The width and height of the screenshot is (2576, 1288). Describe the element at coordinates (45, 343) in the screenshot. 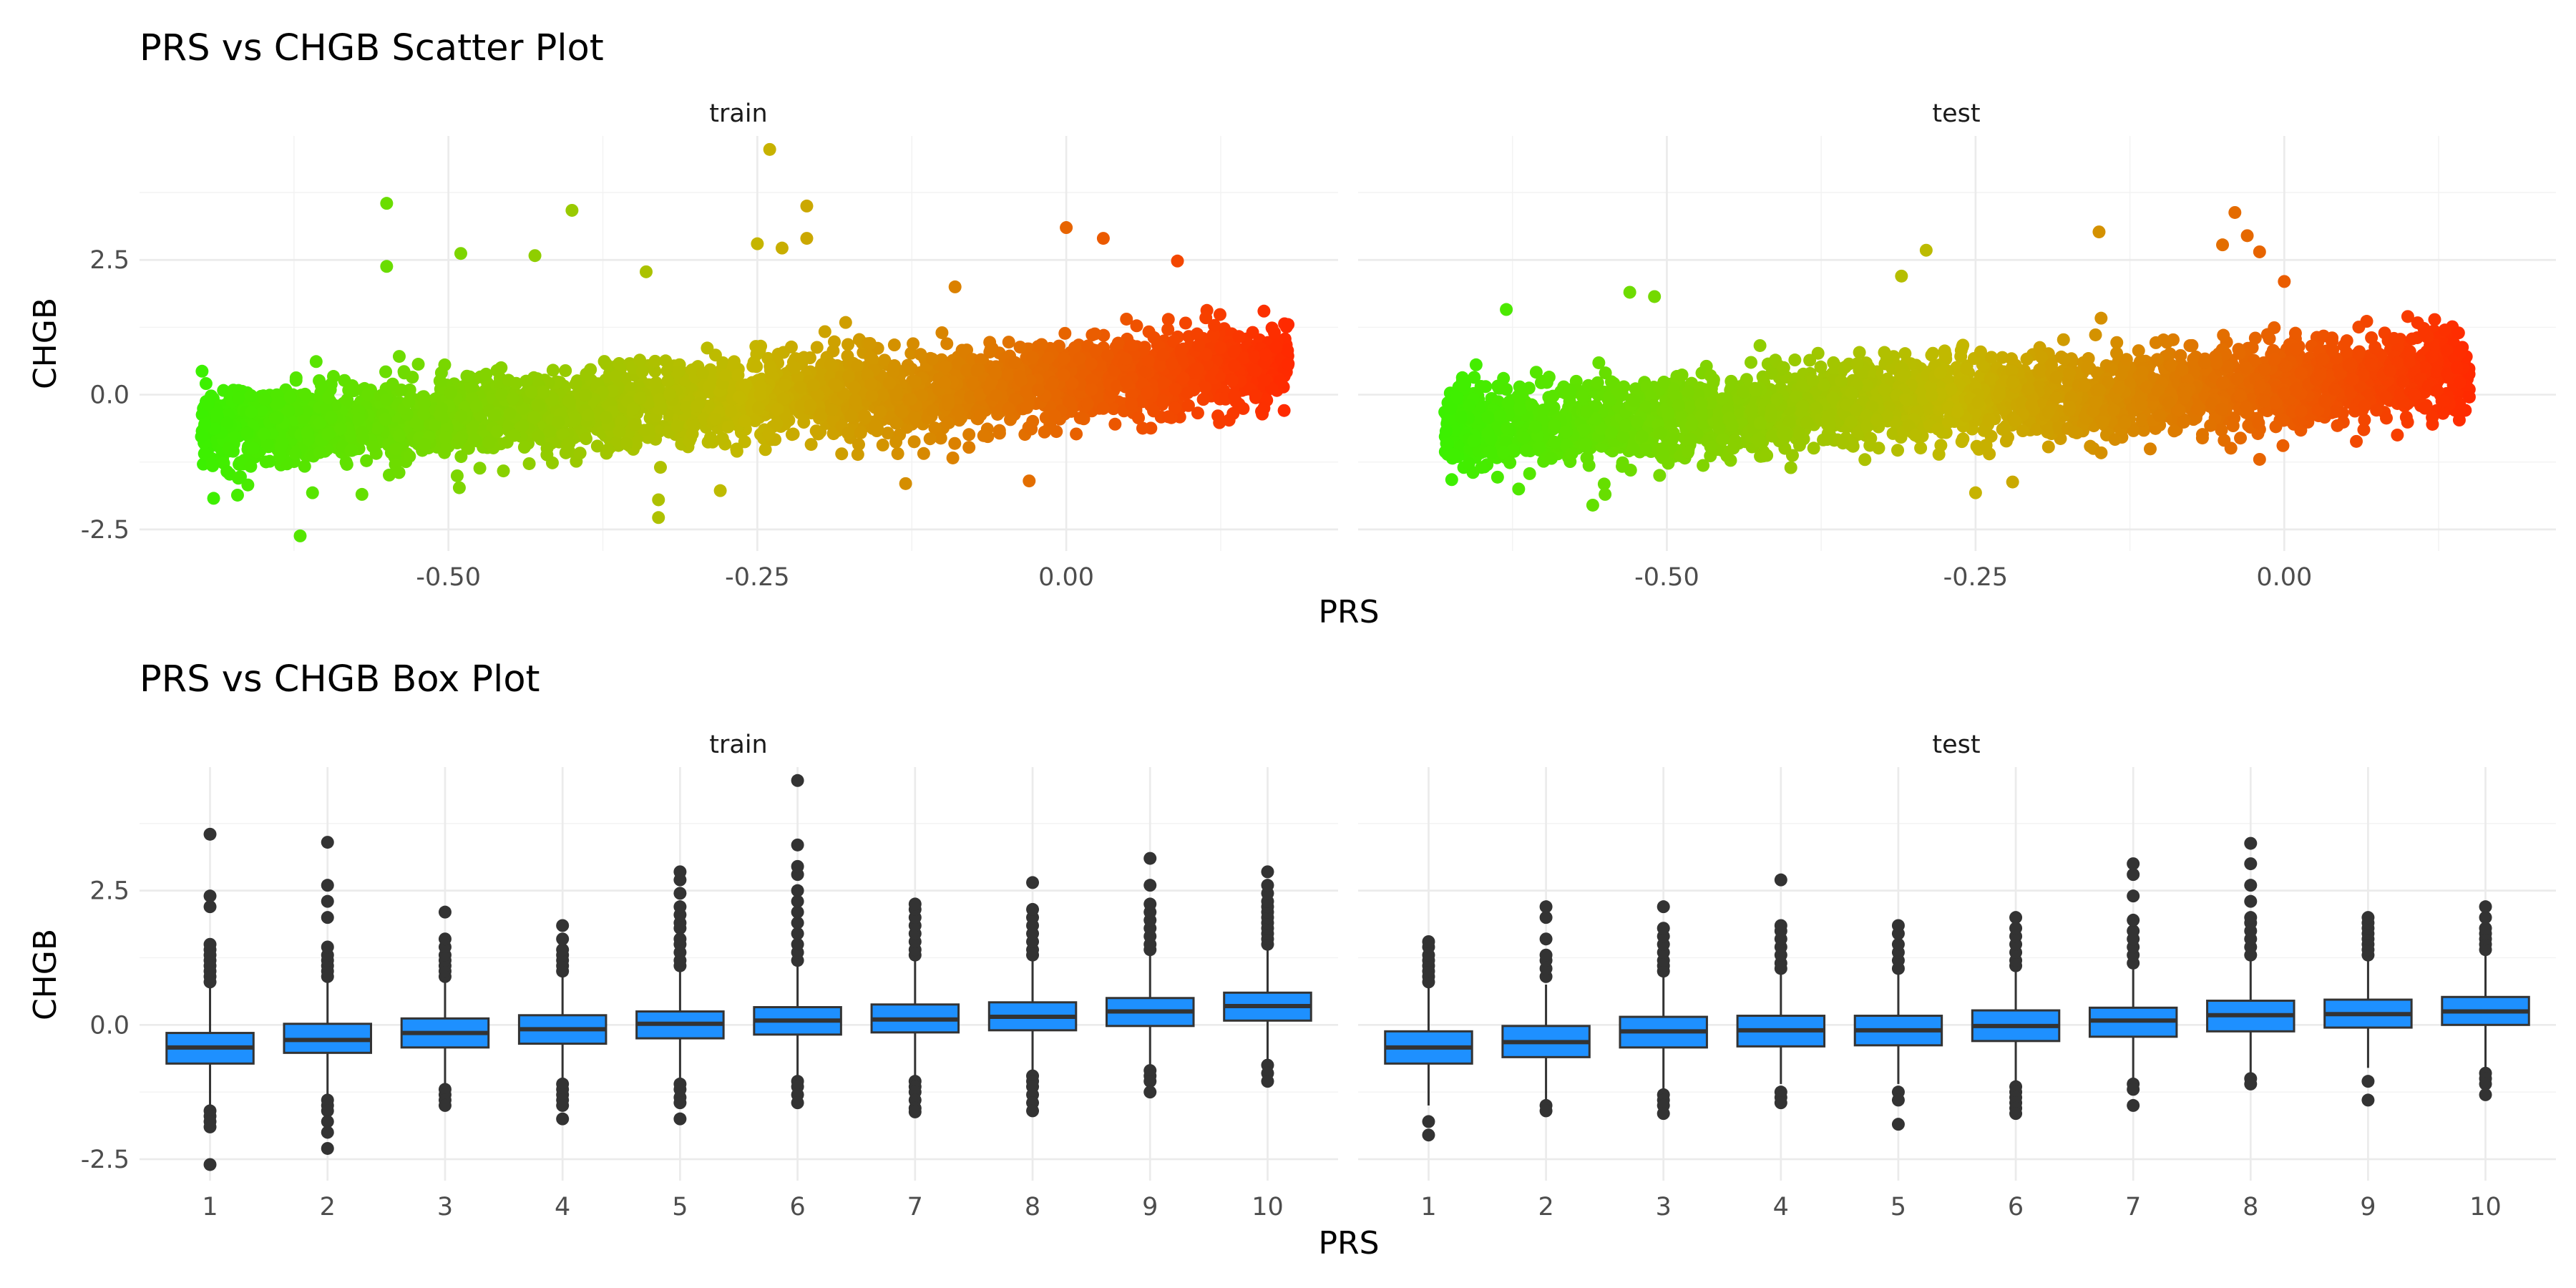

I see `scatter-y-axis-title: CHGB` at that location.